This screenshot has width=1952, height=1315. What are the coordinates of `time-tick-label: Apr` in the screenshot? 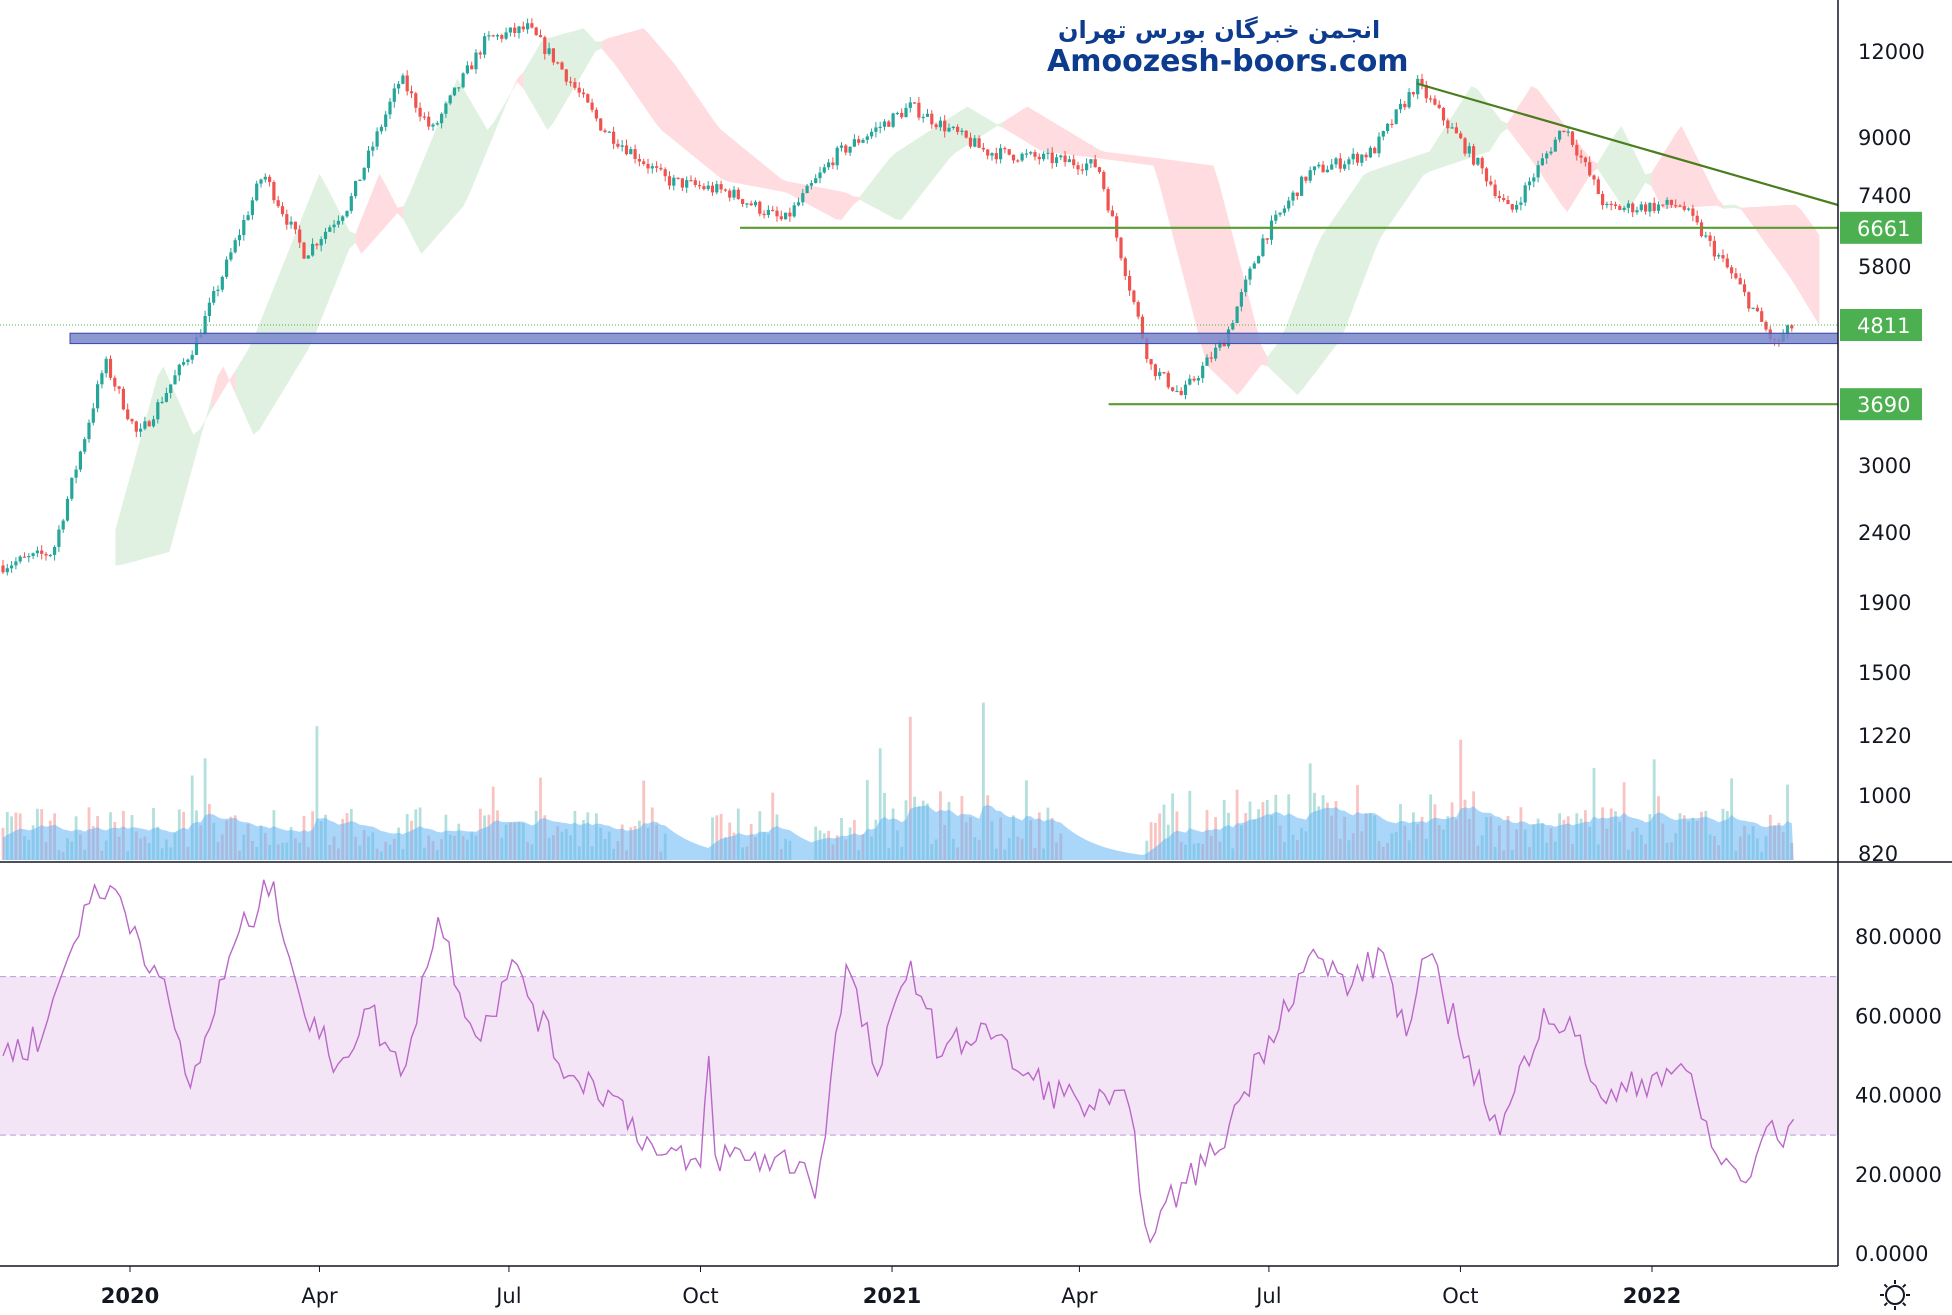 It's located at (319, 1296).